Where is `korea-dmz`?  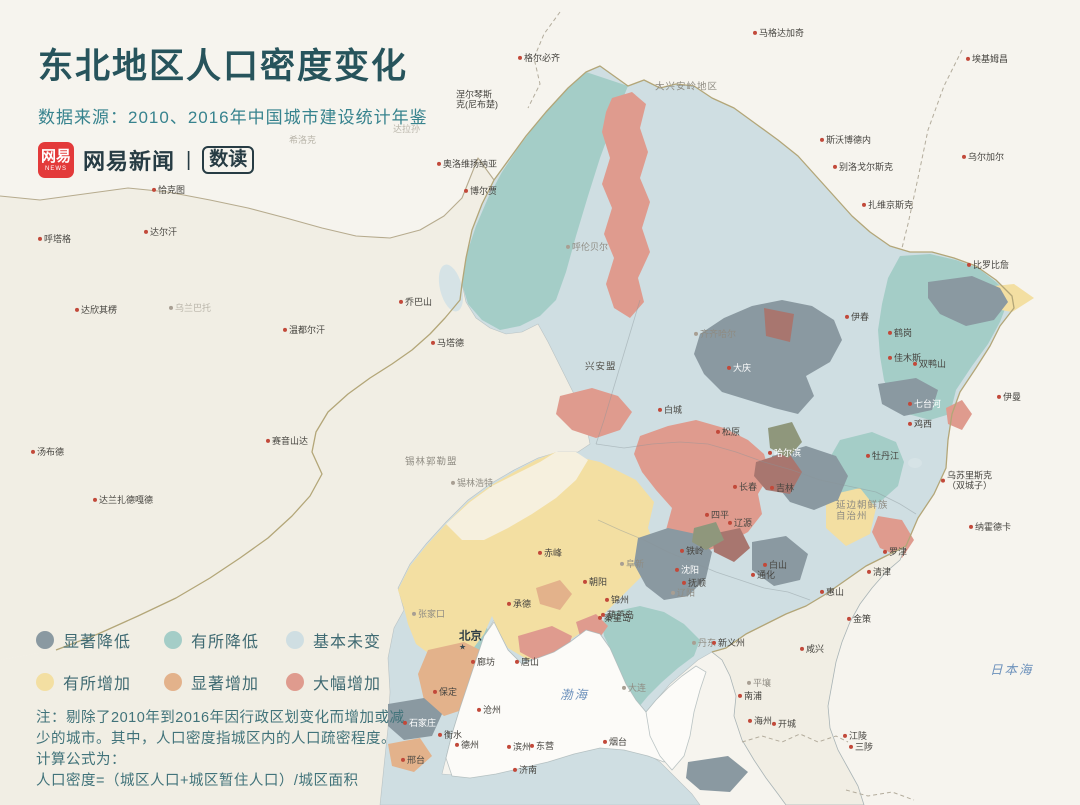
korea-dmz is located at coordinates (795, 738).